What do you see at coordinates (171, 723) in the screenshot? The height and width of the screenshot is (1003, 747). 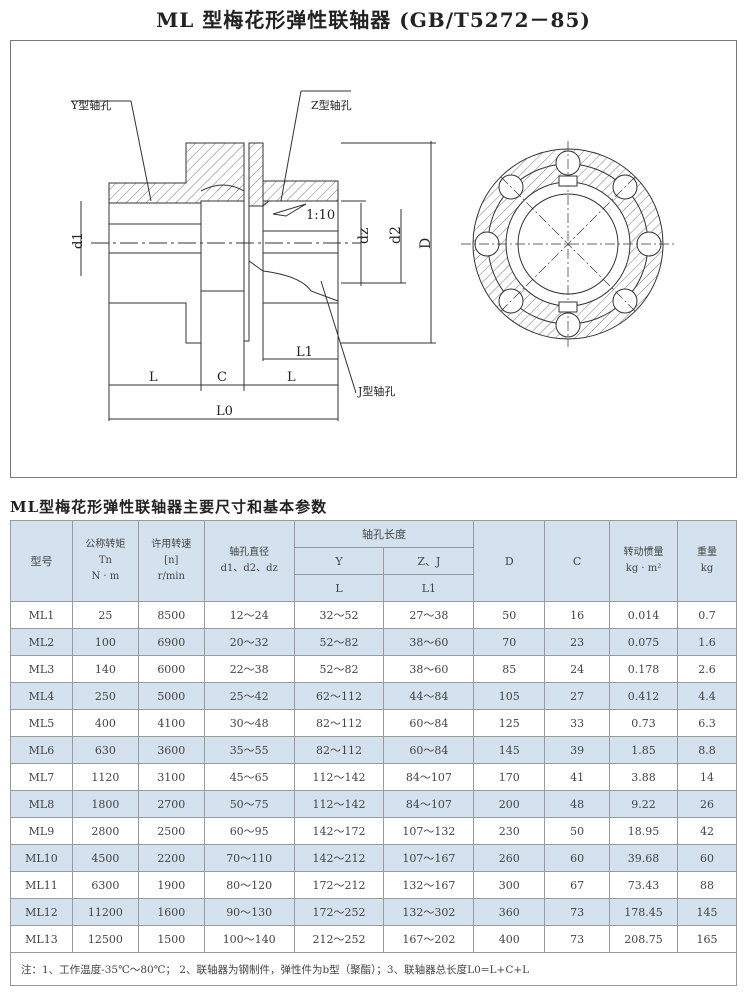 I see `table-cell: 4100` at bounding box center [171, 723].